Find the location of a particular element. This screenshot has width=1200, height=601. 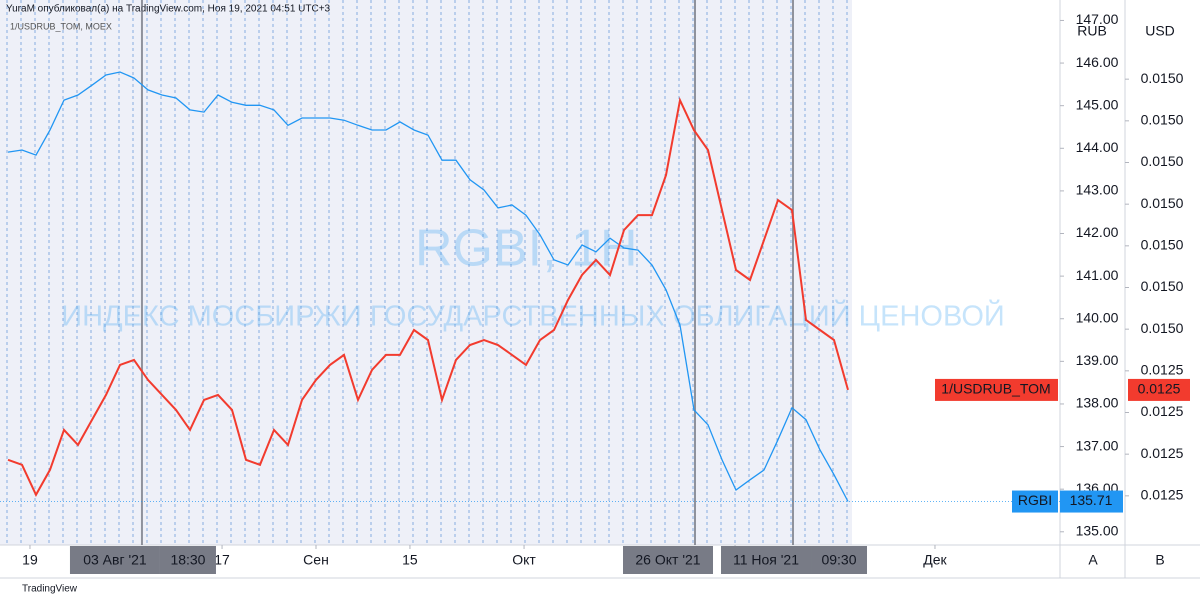

crosshair-time: 18:30 is located at coordinates (187, 560).